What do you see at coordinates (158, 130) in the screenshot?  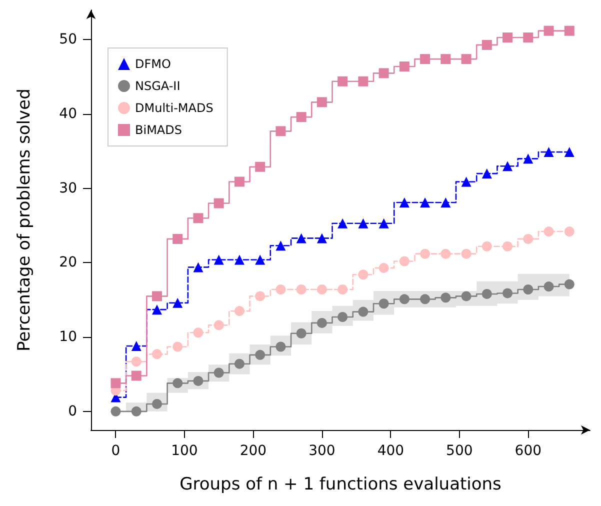 I see `legend-label: BiMADS` at bounding box center [158, 130].